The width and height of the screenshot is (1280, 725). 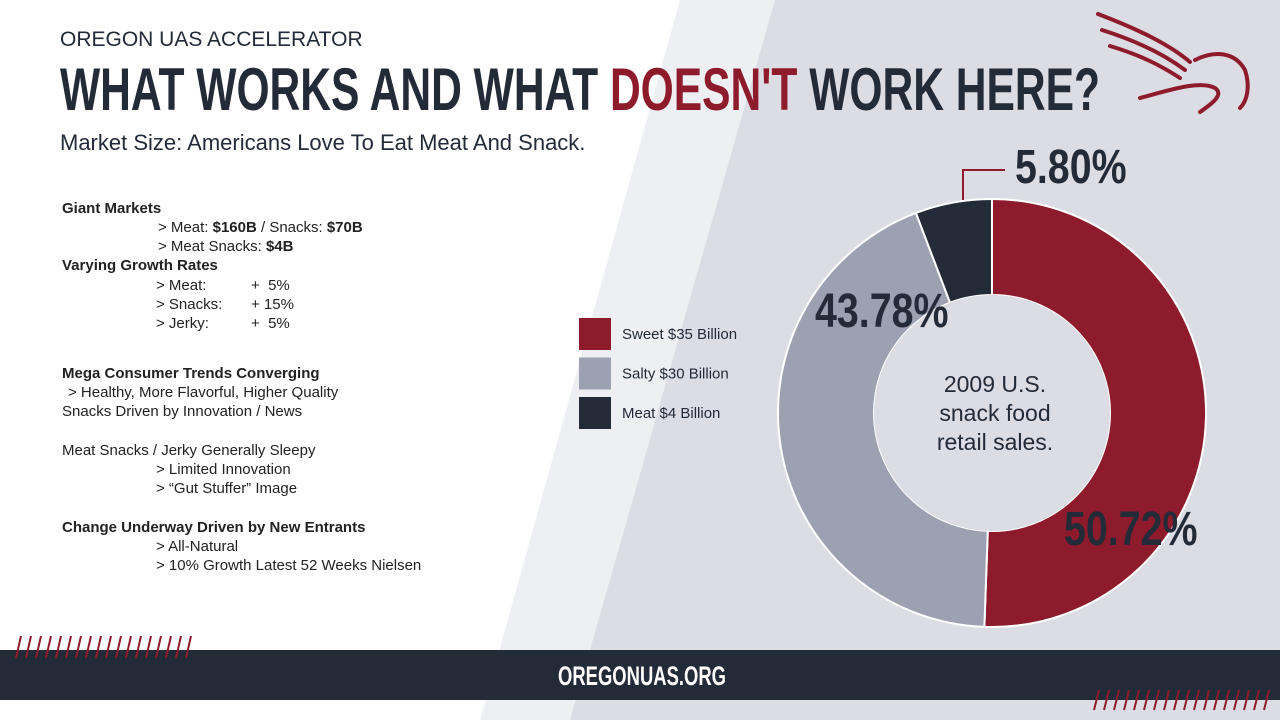 What do you see at coordinates (679, 334) in the screenshot?
I see `legend-label: Sweet $35 Billion` at bounding box center [679, 334].